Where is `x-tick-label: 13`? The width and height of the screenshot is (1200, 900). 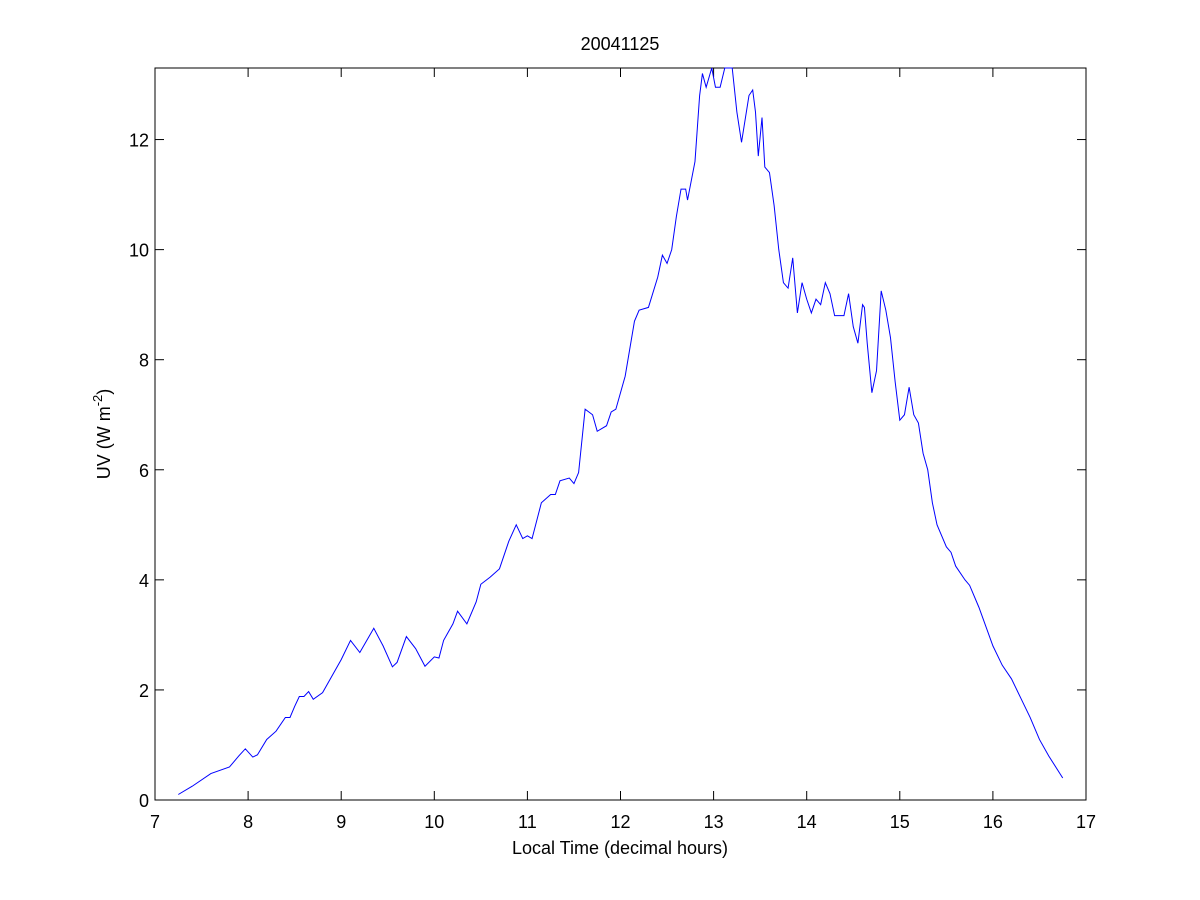
x-tick-label: 13 is located at coordinates (714, 822).